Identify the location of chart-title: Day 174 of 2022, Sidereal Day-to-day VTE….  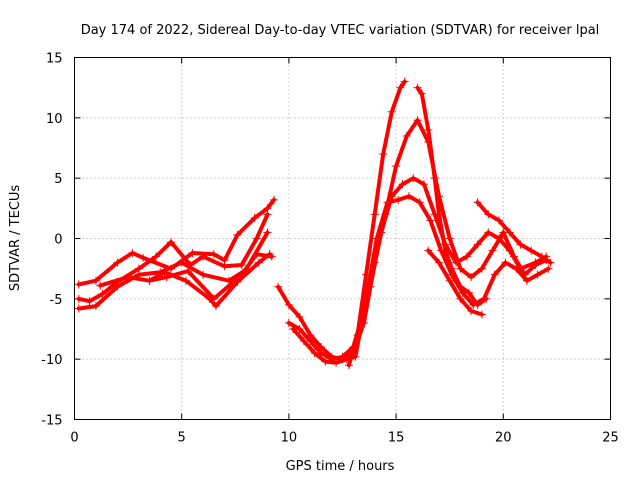
(340, 30).